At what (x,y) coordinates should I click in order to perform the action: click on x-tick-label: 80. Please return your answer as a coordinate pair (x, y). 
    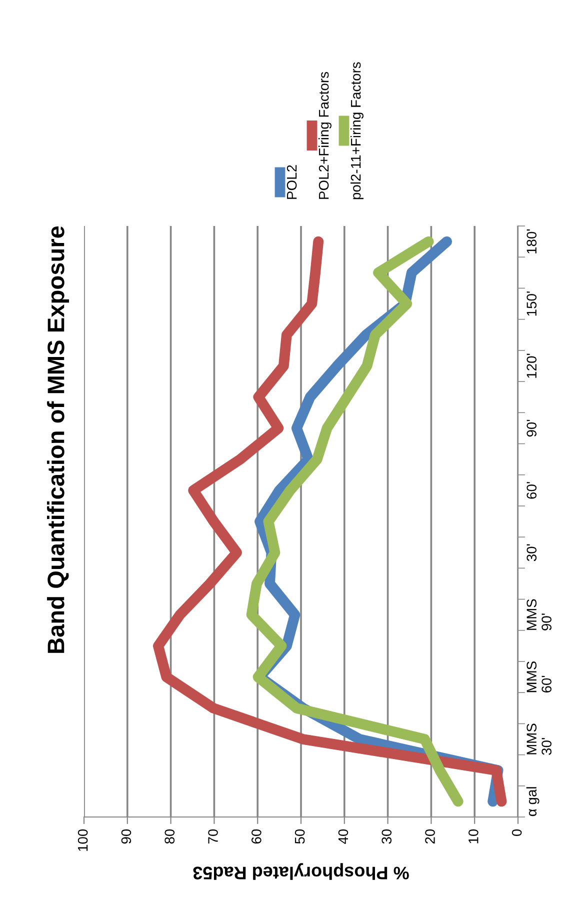
    Looking at the image, I should click on (169, 836).